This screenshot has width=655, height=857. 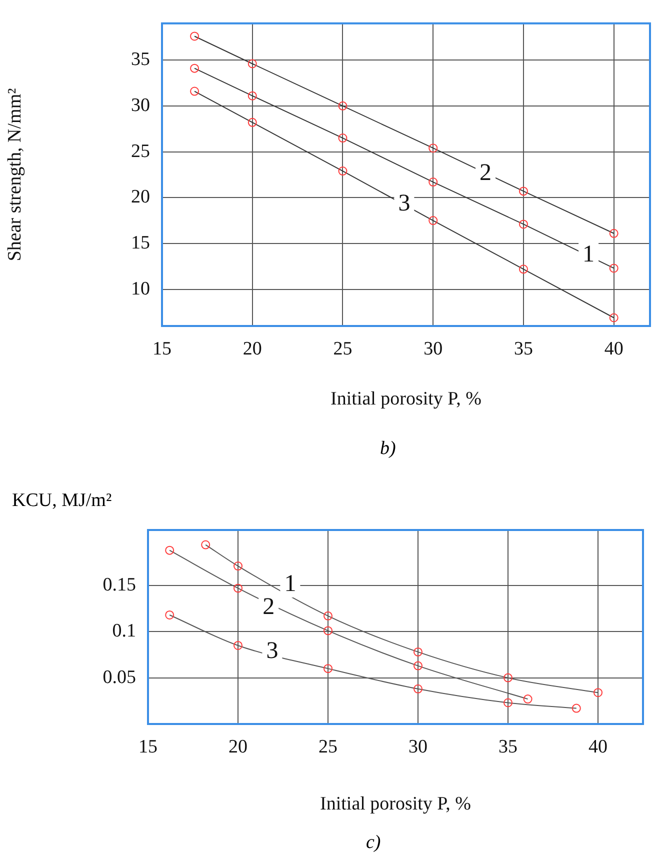 I want to click on y-tick-label: 25, so click(x=140, y=151).